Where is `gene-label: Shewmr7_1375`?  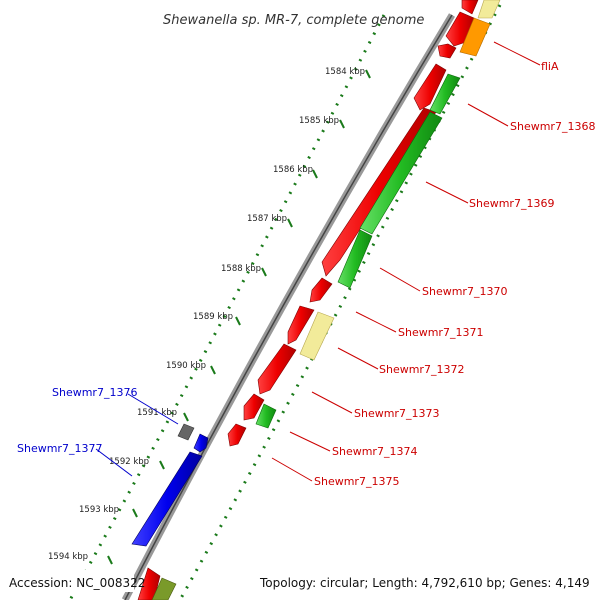 gene-label: Shewmr7_1375 is located at coordinates (356, 481).